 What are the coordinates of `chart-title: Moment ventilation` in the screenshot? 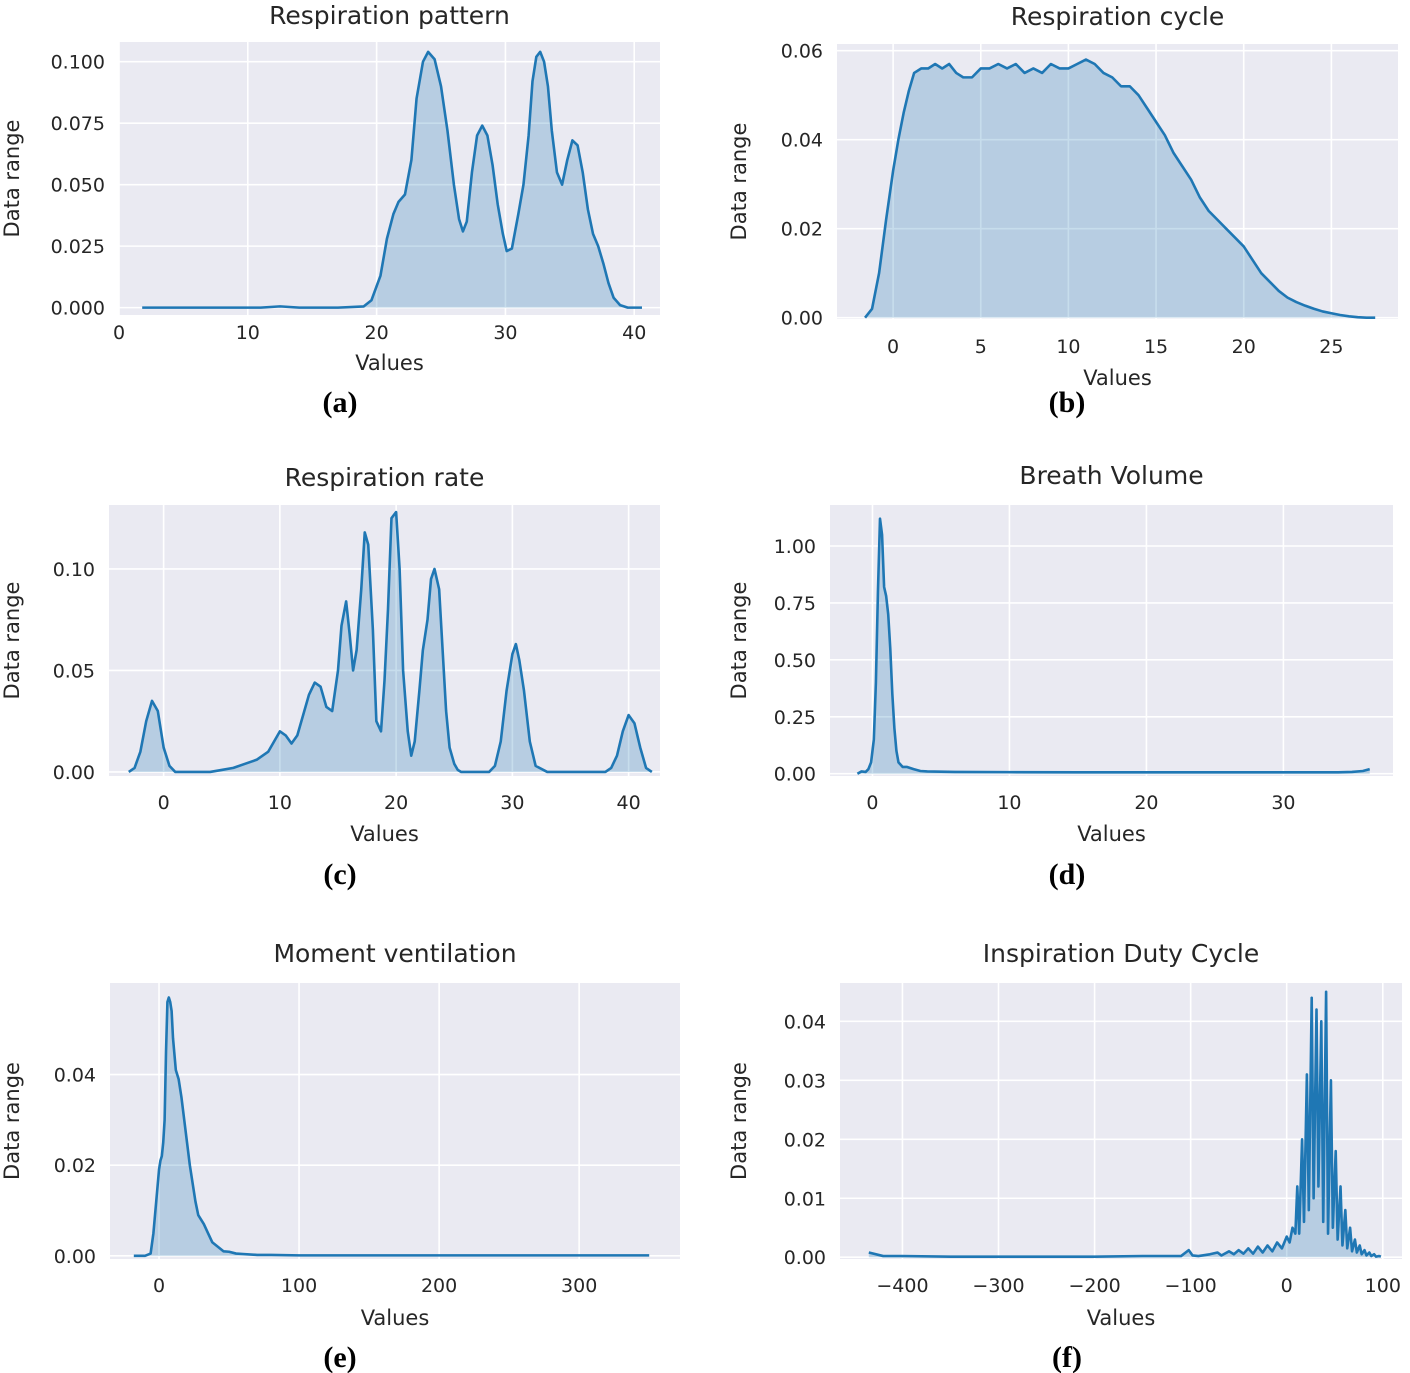 It's located at (394, 953).